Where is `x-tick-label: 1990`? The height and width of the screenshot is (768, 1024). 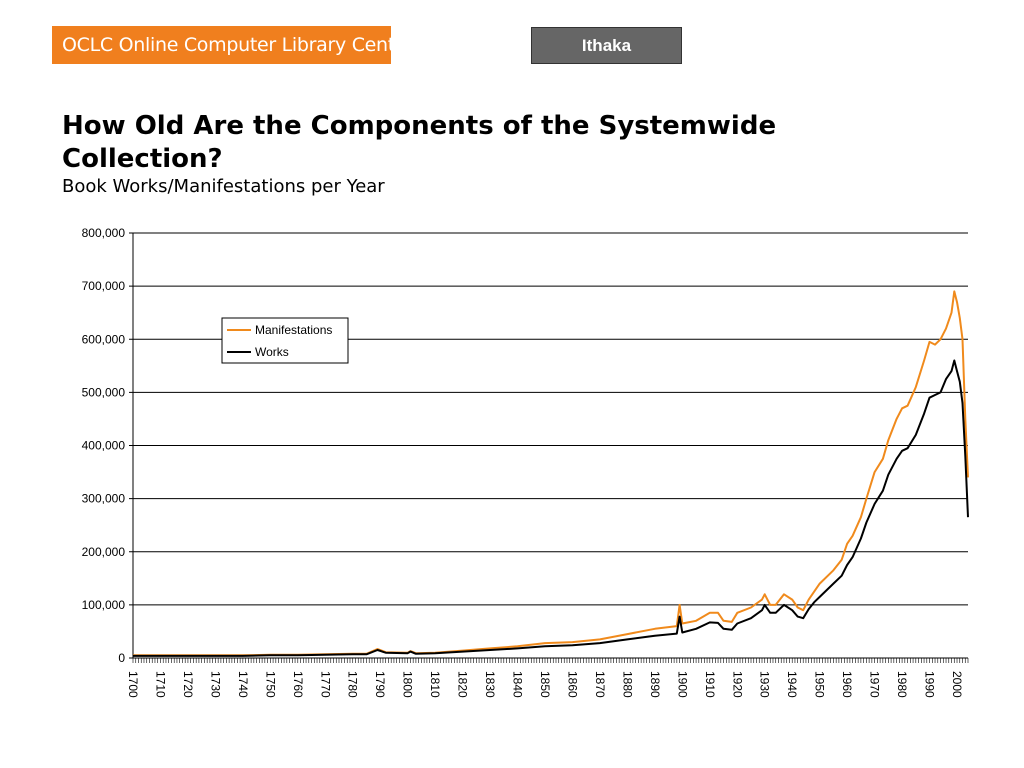 x-tick-label: 1990 is located at coordinates (930, 684).